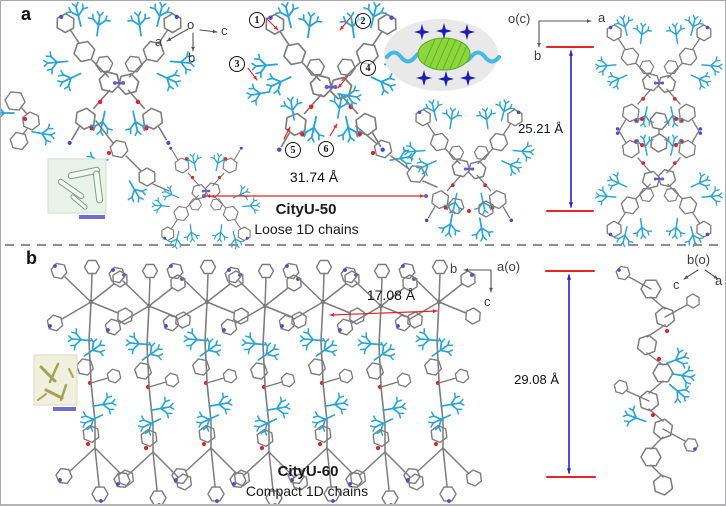 The image size is (726, 506). What do you see at coordinates (442, 55) in the screenshot?
I see `host-guest-schematic` at bounding box center [442, 55].